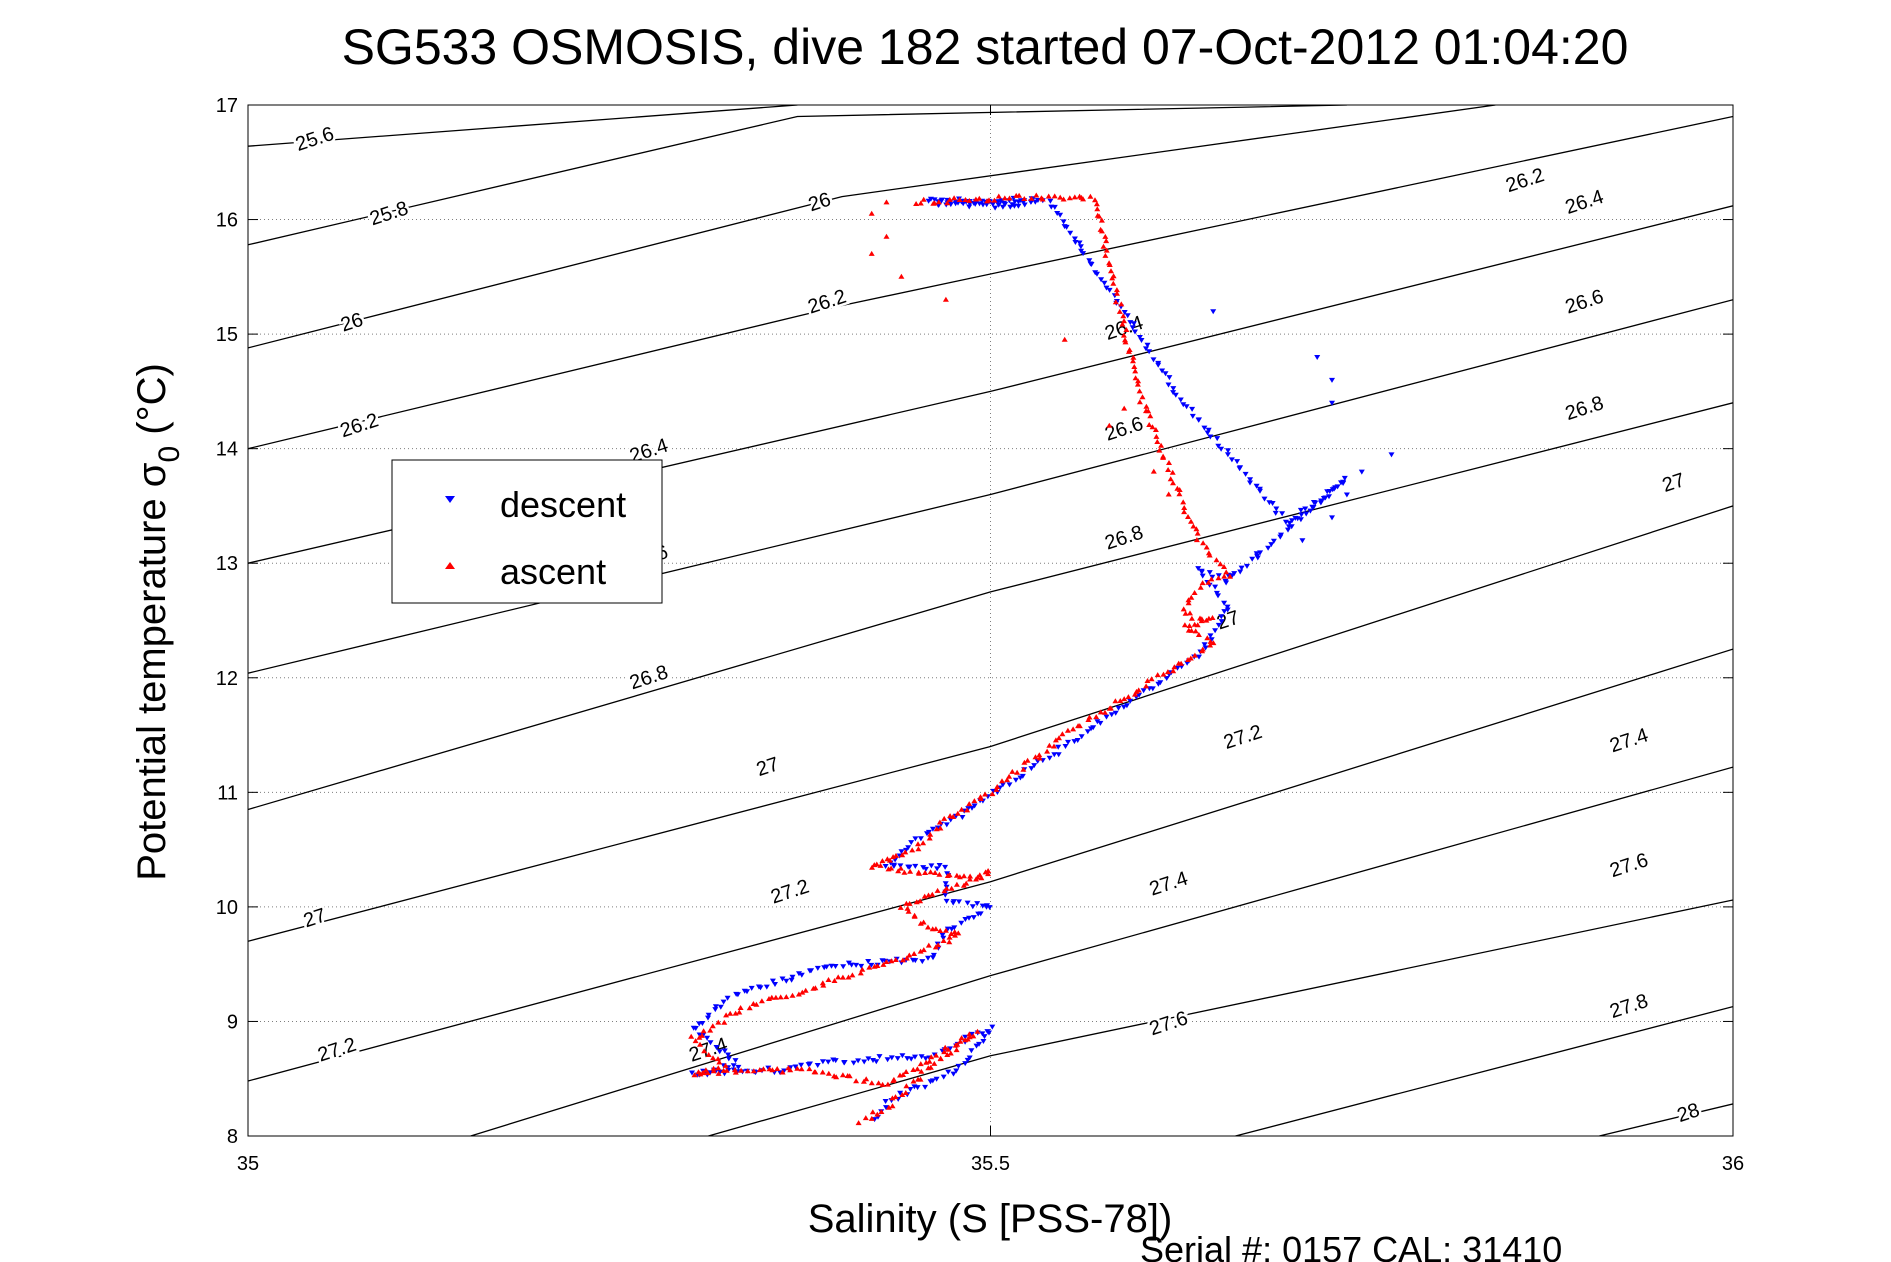 This screenshot has width=1891, height=1262. Describe the element at coordinates (248, 1164) in the screenshot. I see `x-tick-label: 35` at that location.